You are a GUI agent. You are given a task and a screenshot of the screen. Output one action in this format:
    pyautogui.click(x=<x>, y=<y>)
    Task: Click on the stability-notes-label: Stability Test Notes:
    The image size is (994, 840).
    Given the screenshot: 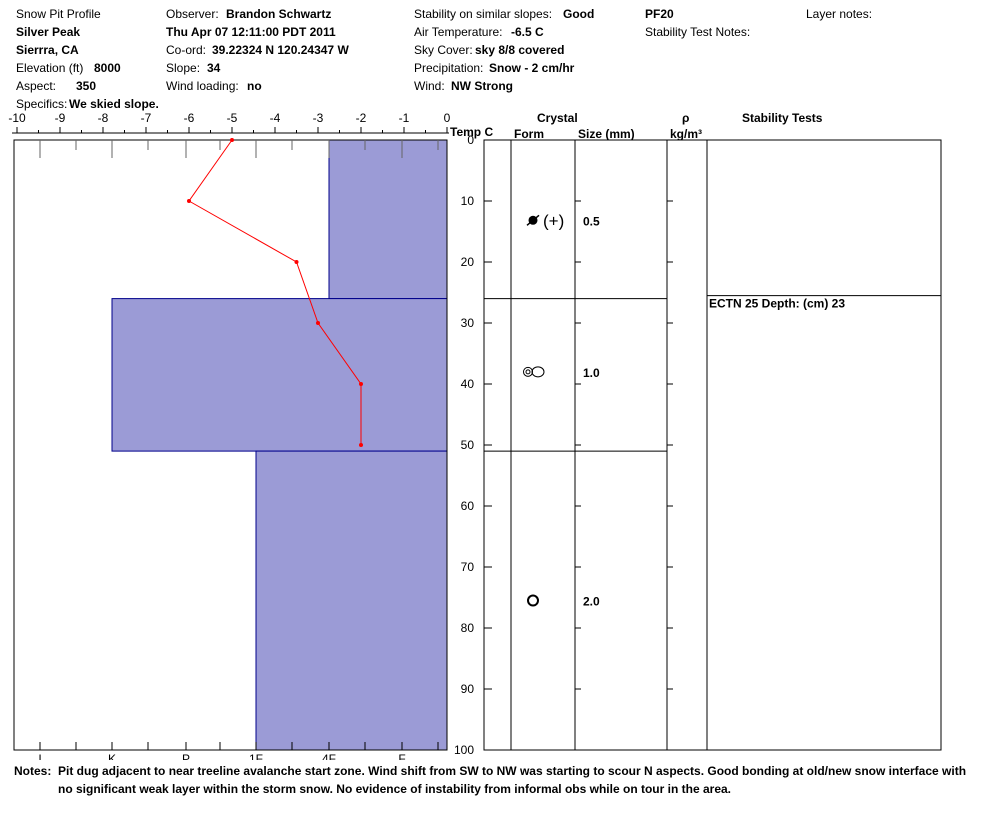 What is the action you would take?
    pyautogui.click(x=698, y=32)
    